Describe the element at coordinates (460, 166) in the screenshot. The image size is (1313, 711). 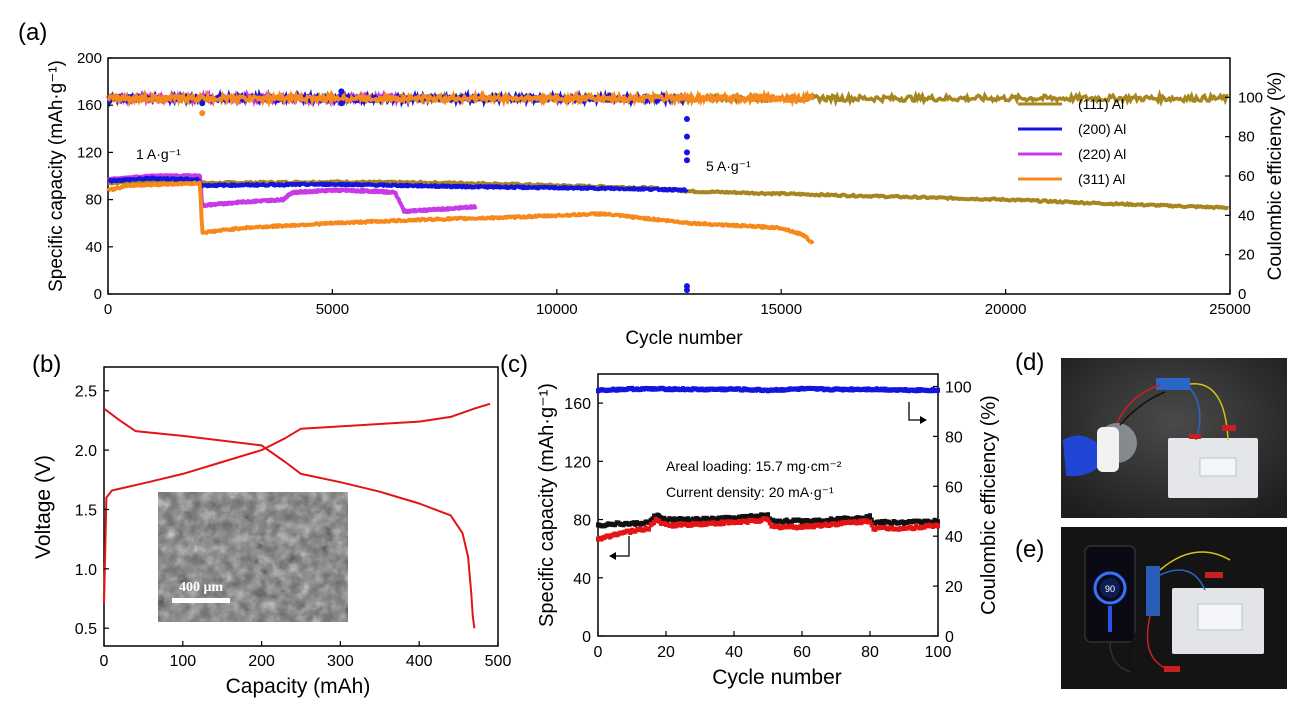
I see `a-series-311al` at that location.